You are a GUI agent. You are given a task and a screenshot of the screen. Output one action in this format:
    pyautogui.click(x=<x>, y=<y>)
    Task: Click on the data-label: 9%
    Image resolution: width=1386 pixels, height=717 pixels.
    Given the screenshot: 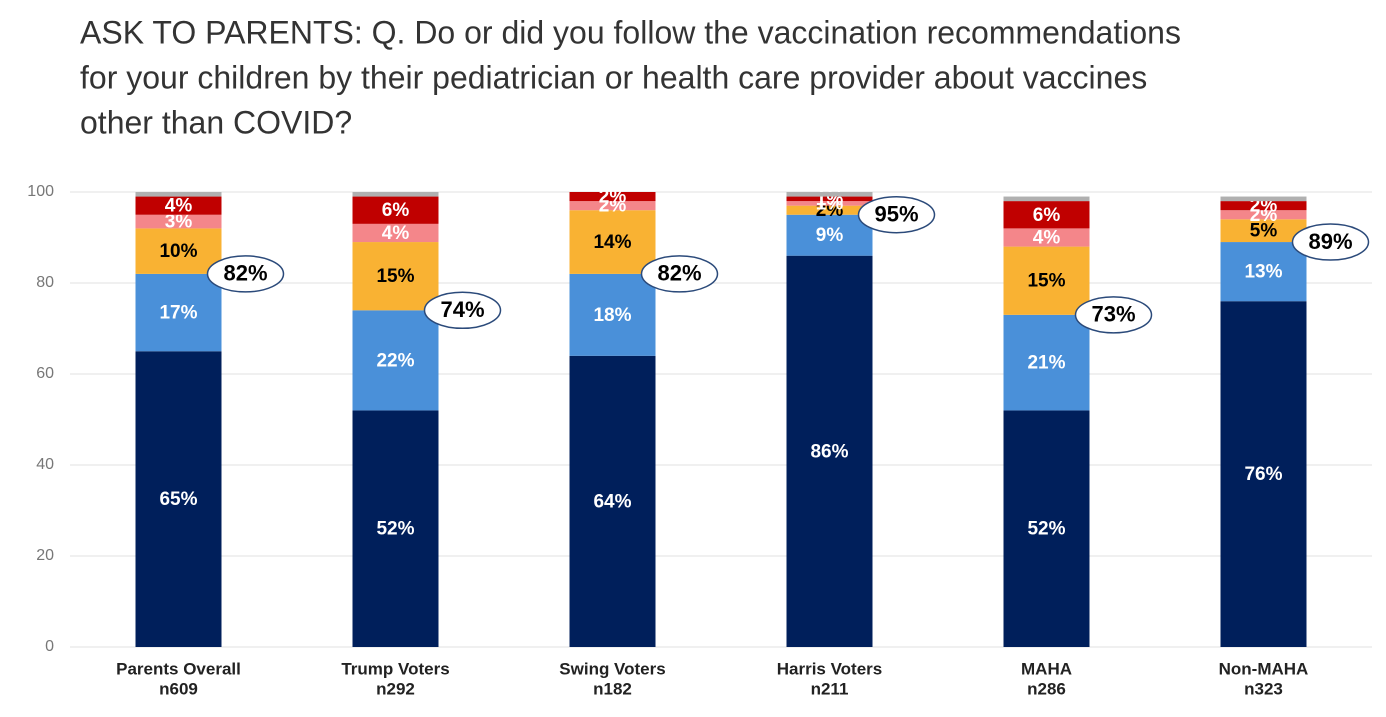 What is the action you would take?
    pyautogui.click(x=830, y=235)
    